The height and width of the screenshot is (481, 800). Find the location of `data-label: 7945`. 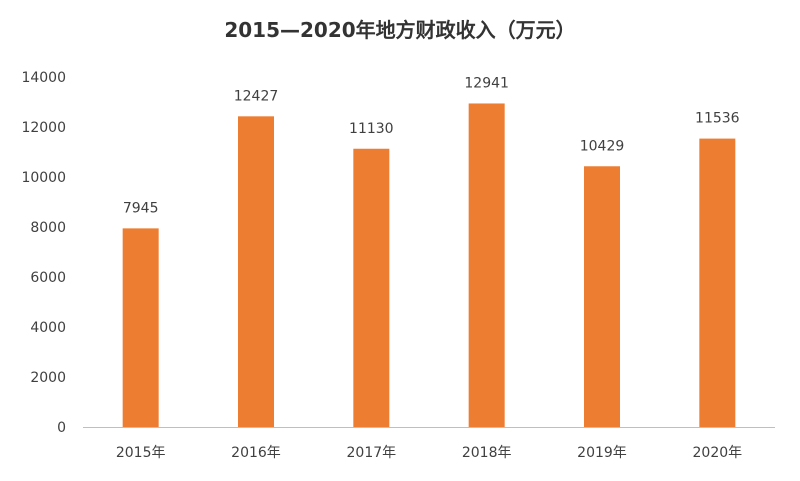

data-label: 7945 is located at coordinates (141, 208).